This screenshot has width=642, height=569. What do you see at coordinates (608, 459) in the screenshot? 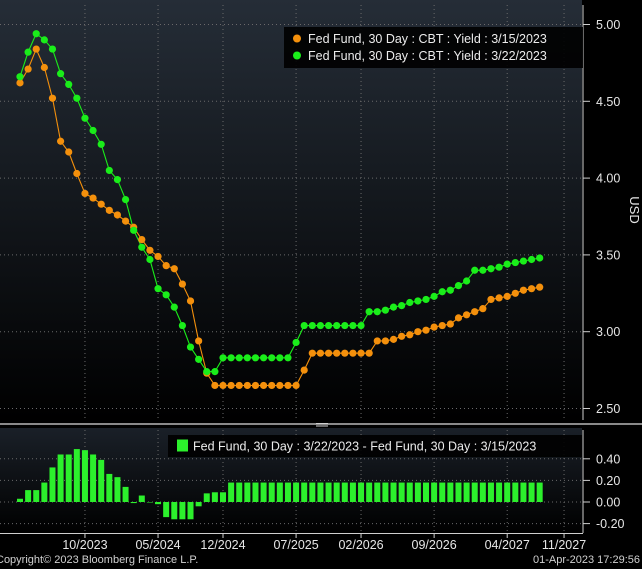
I see `y-tick-label: 0.40` at bounding box center [608, 459].